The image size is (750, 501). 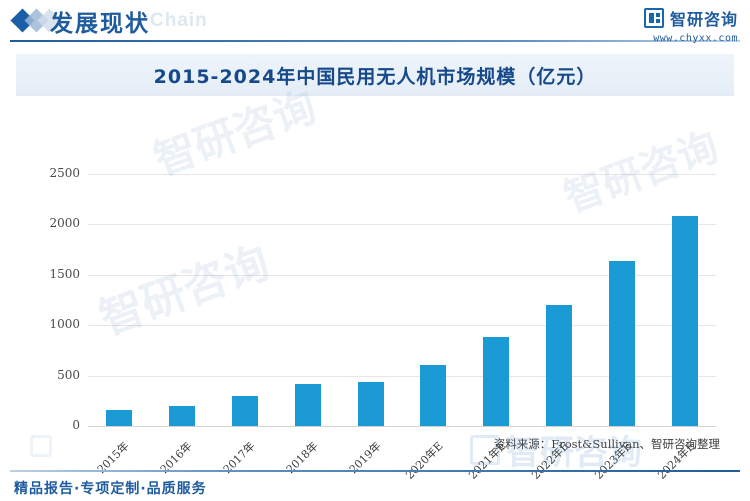 I want to click on footer-tagline: 精品报告·专项定制·品质服务, so click(x=110, y=489).